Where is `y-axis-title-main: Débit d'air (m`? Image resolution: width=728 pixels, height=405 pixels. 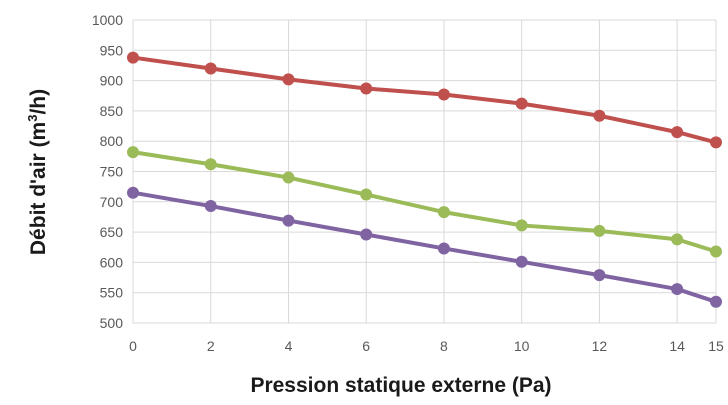 y-axis-title-main: Débit d'air (m is located at coordinates (38, 188).